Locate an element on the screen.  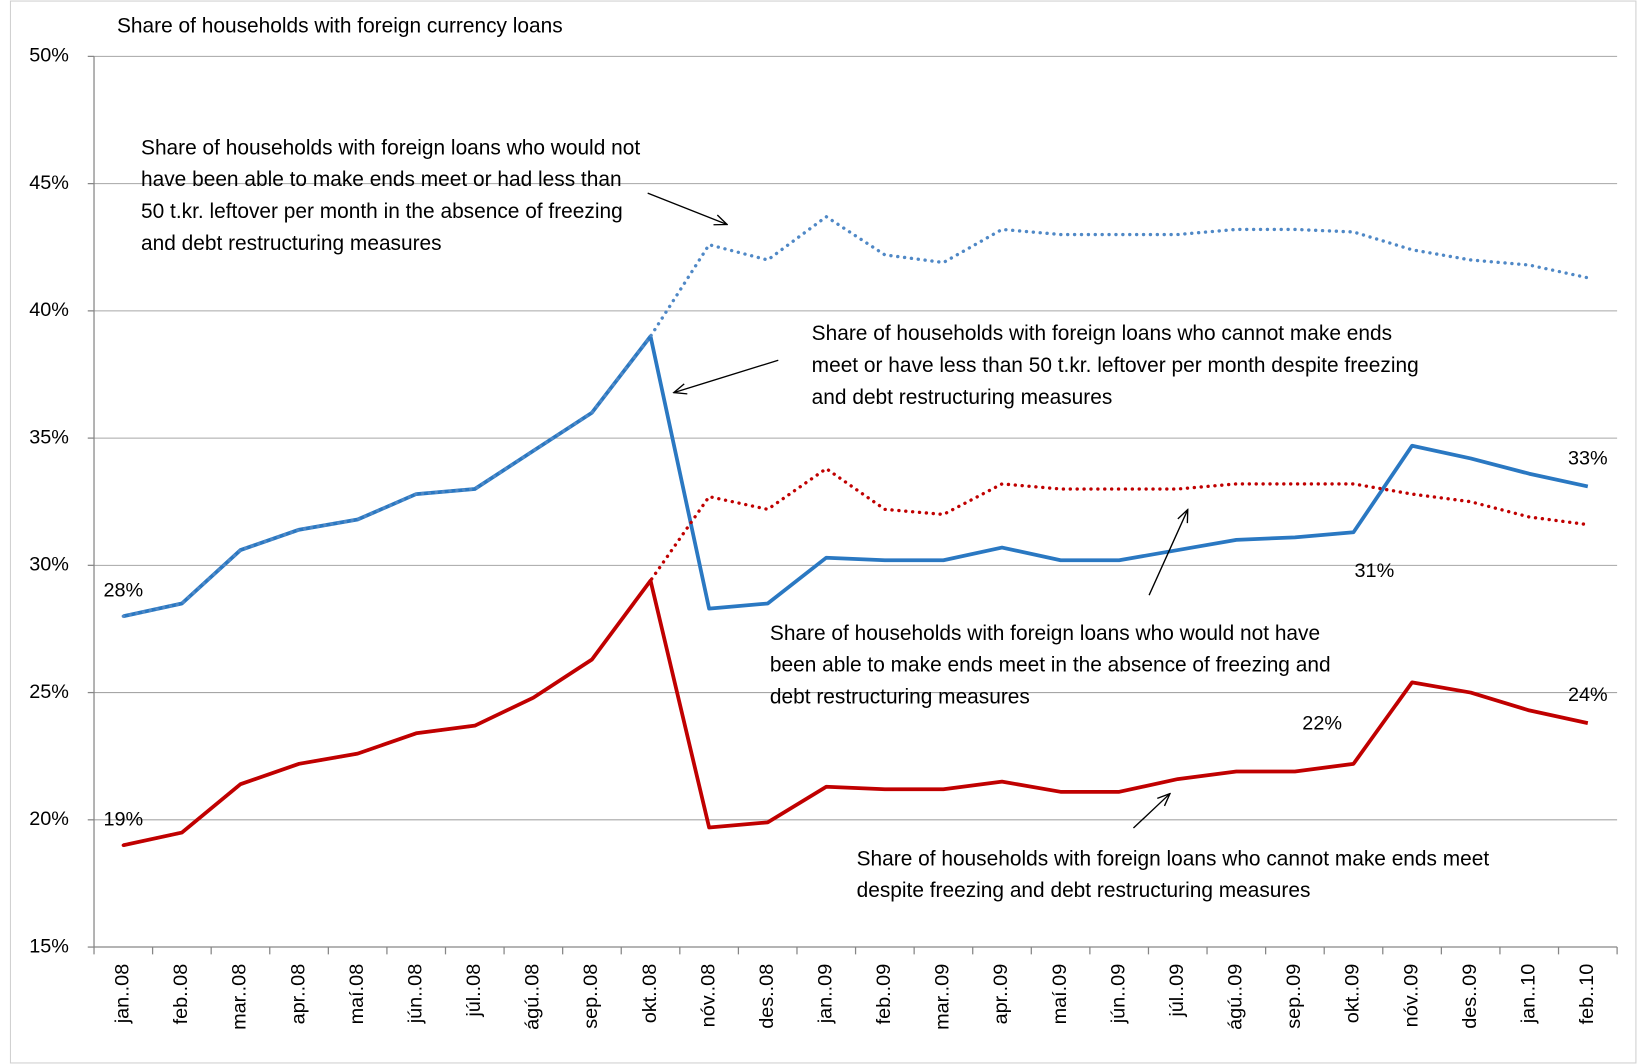
x-tick-label: jan..09 is located at coordinates (826, 994).